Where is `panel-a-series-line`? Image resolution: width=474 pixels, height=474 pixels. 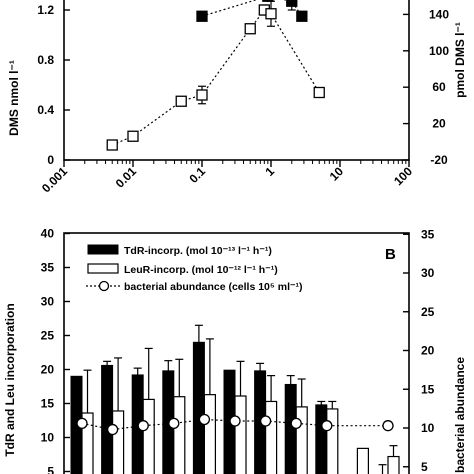
panel-a-series-line is located at coordinates (215, 77).